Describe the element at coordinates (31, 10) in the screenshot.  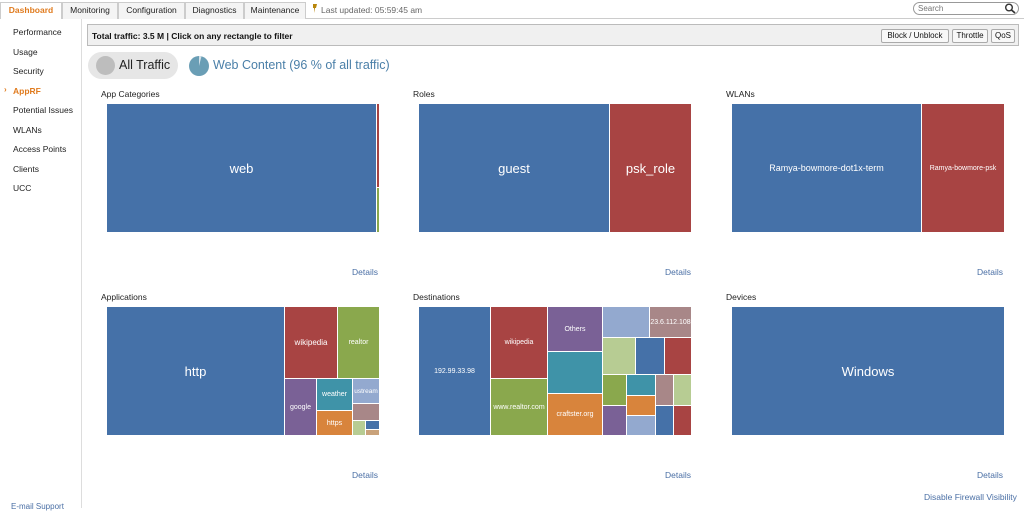
I see `tab-dashboard: Dashboard` at that location.